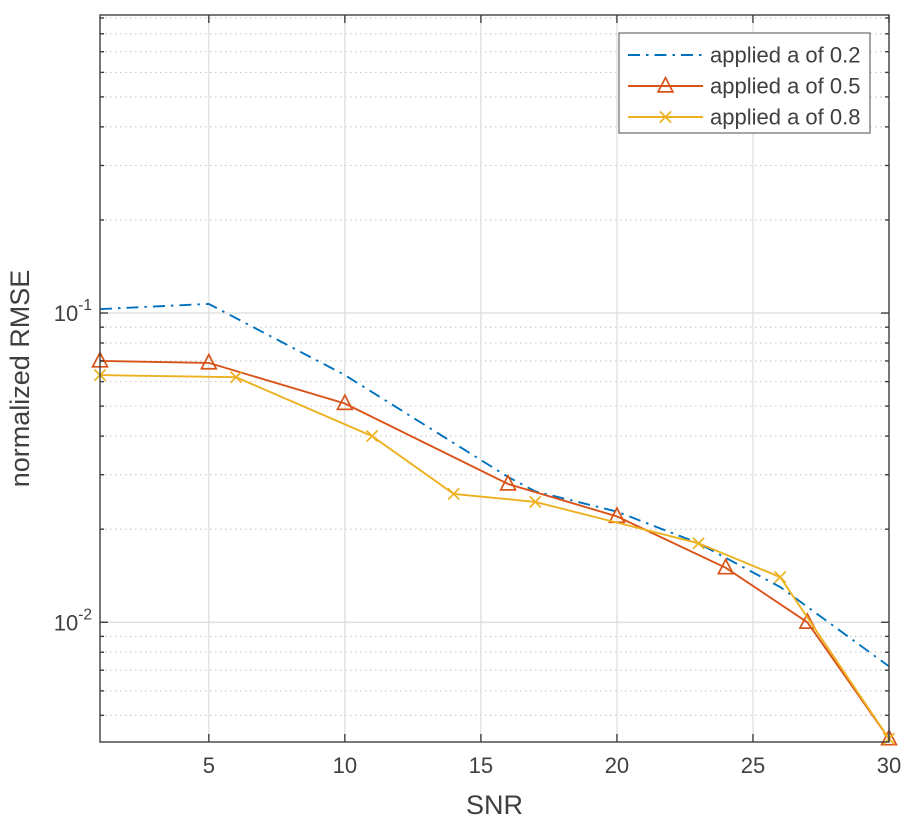  Describe the element at coordinates (785, 117) in the screenshot. I see `legend-label: applied a of 0.8` at that location.